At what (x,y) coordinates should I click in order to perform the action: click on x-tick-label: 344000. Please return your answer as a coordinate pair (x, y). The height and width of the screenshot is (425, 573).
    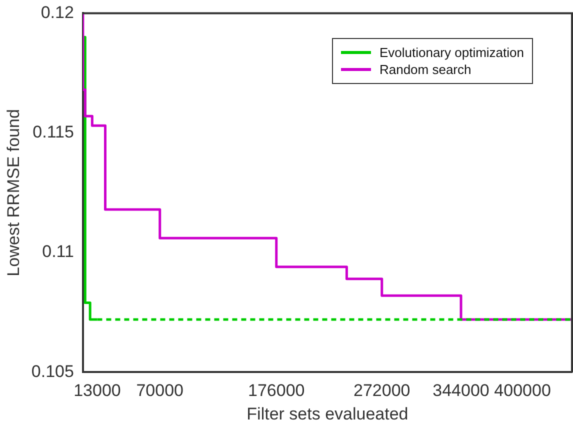
    Looking at the image, I should click on (461, 390).